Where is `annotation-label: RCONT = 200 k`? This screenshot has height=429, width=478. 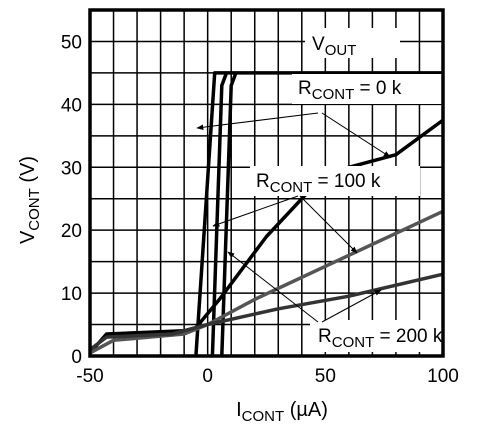
annotation-label: RCONT = 200 k is located at coordinates (380, 338).